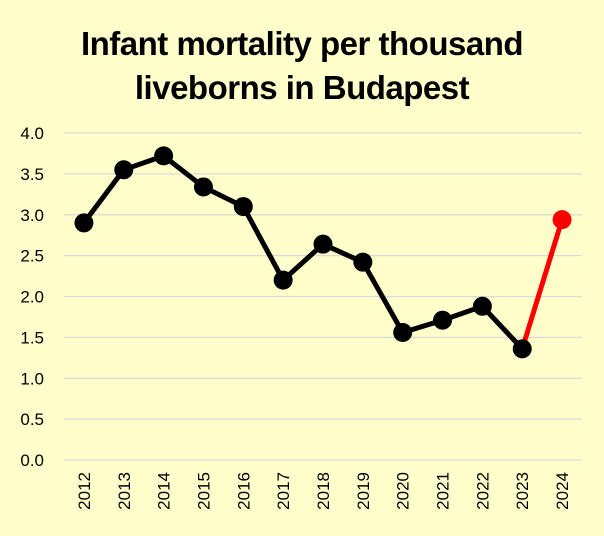 The width and height of the screenshot is (604, 536). Describe the element at coordinates (32, 337) in the screenshot. I see `y-tick-label: 1.5` at that location.